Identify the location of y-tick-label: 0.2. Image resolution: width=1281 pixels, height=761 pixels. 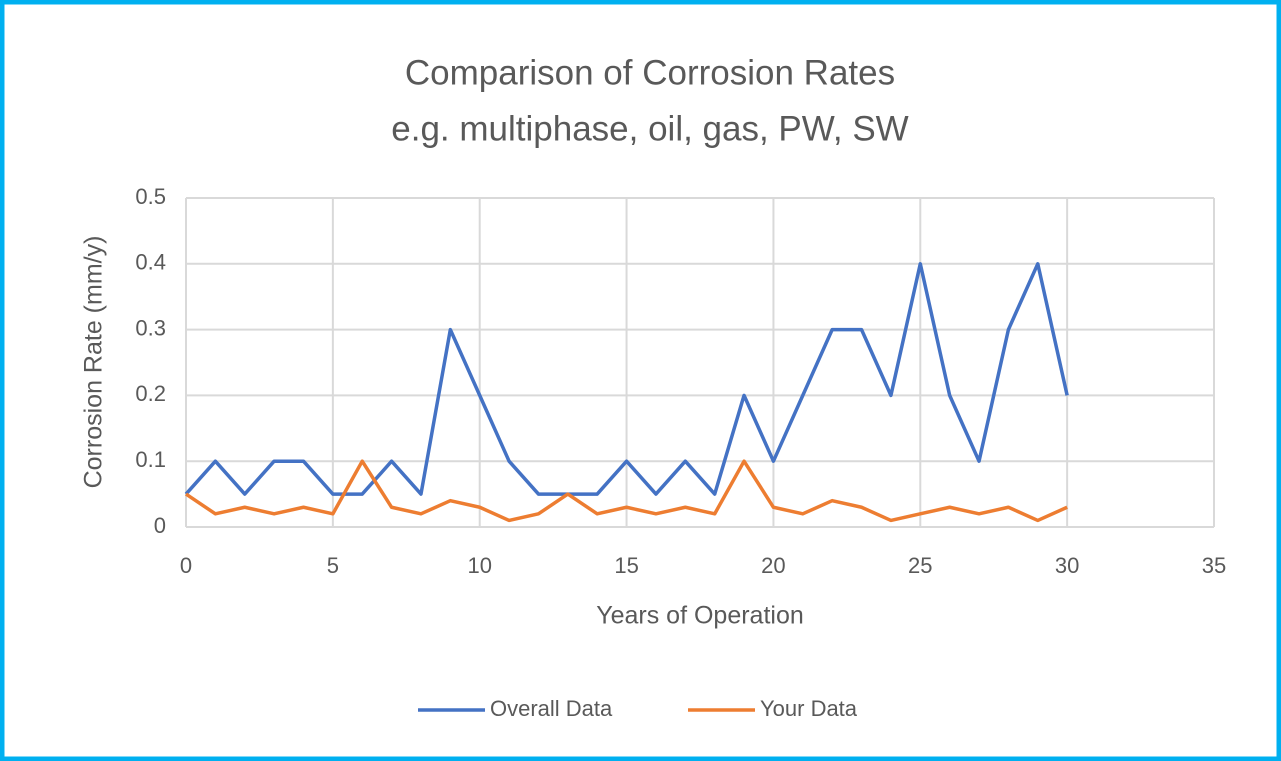
(150, 393).